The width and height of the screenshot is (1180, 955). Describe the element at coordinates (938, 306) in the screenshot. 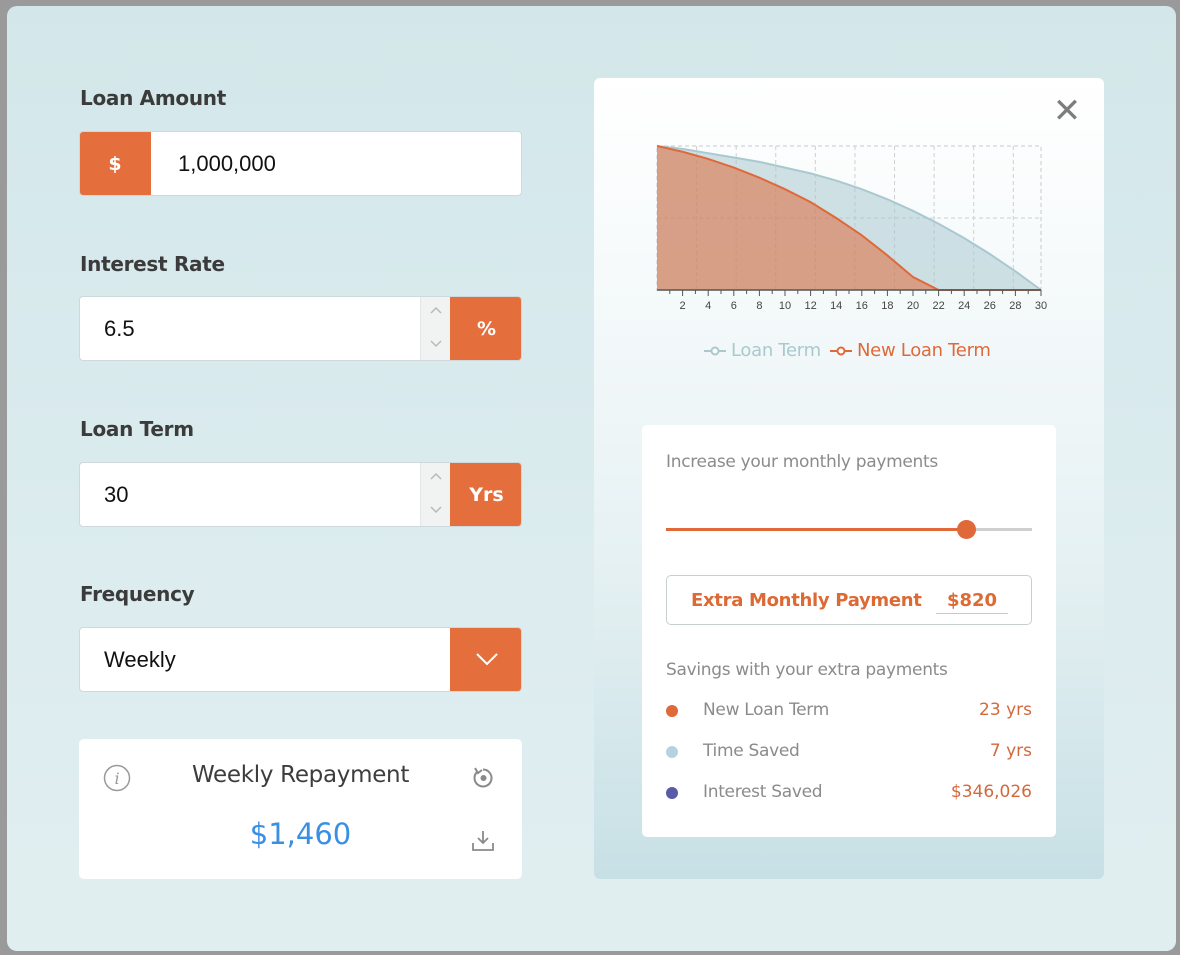

I see `x-tick-label: 22` at that location.